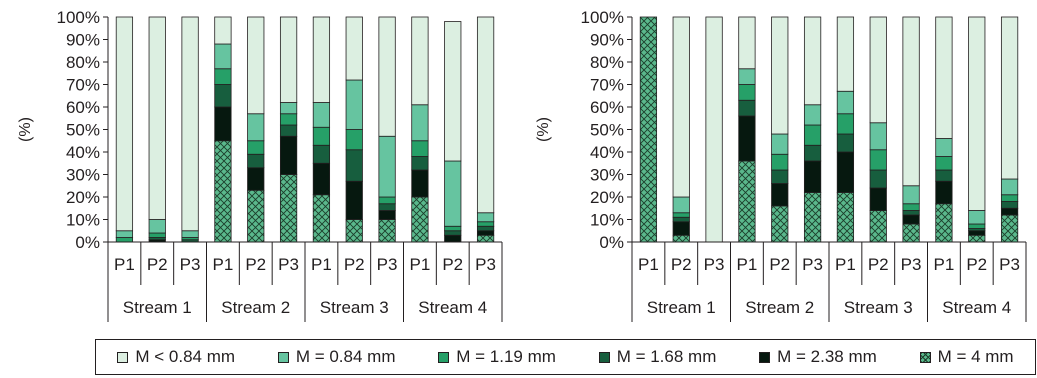 The height and width of the screenshot is (378, 1037). What do you see at coordinates (83, 107) in the screenshot?
I see `y-tick-label: 60%` at bounding box center [83, 107].